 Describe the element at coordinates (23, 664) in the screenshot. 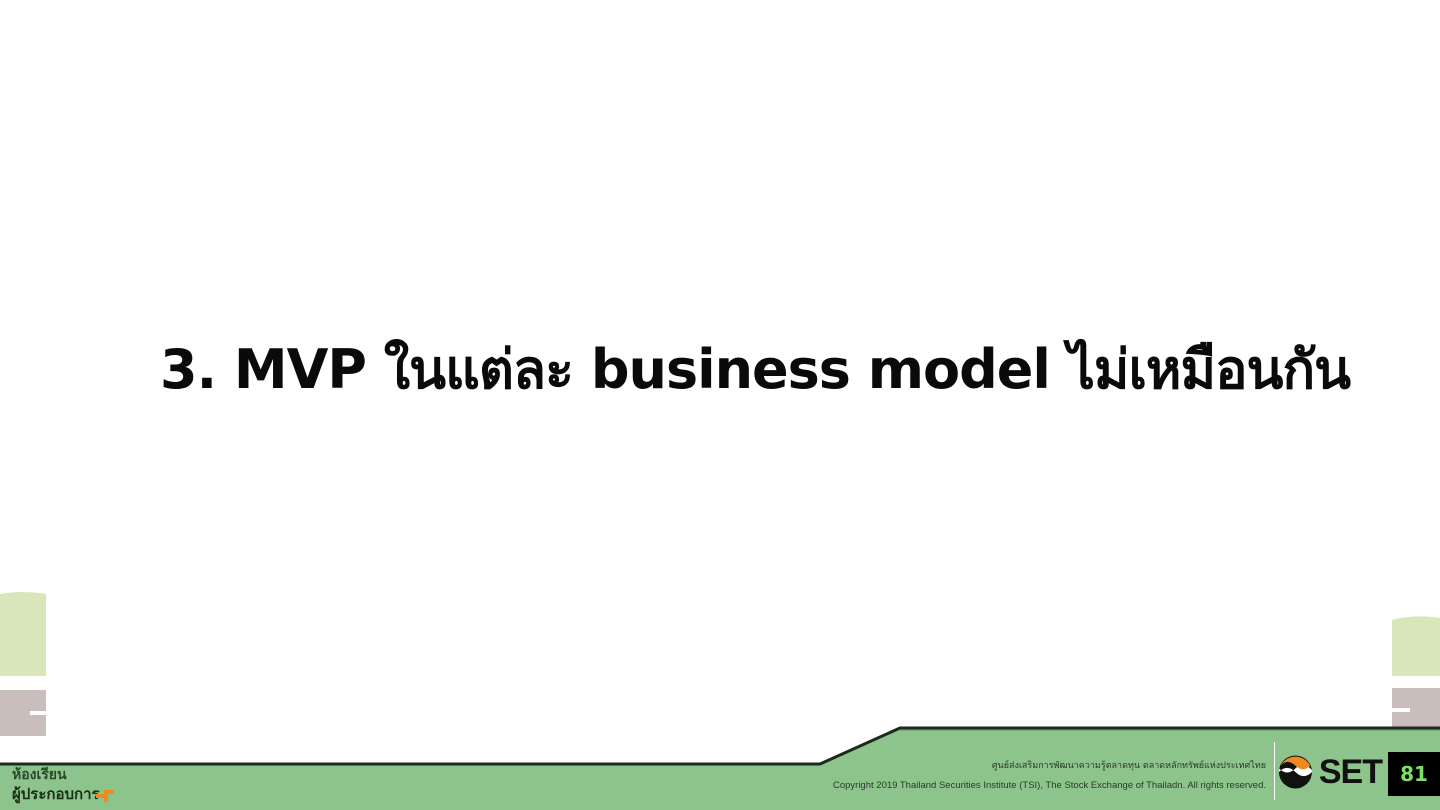

I see `left-side-decoration` at that location.